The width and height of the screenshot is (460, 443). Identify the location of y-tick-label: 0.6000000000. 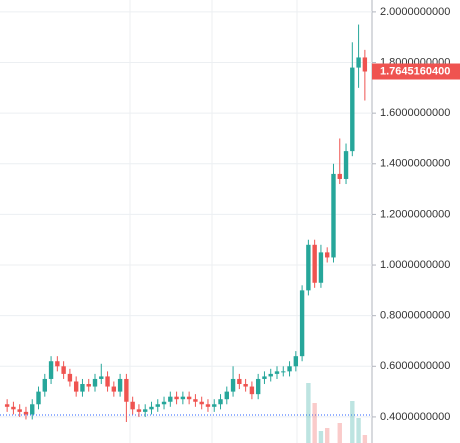
(415, 366).